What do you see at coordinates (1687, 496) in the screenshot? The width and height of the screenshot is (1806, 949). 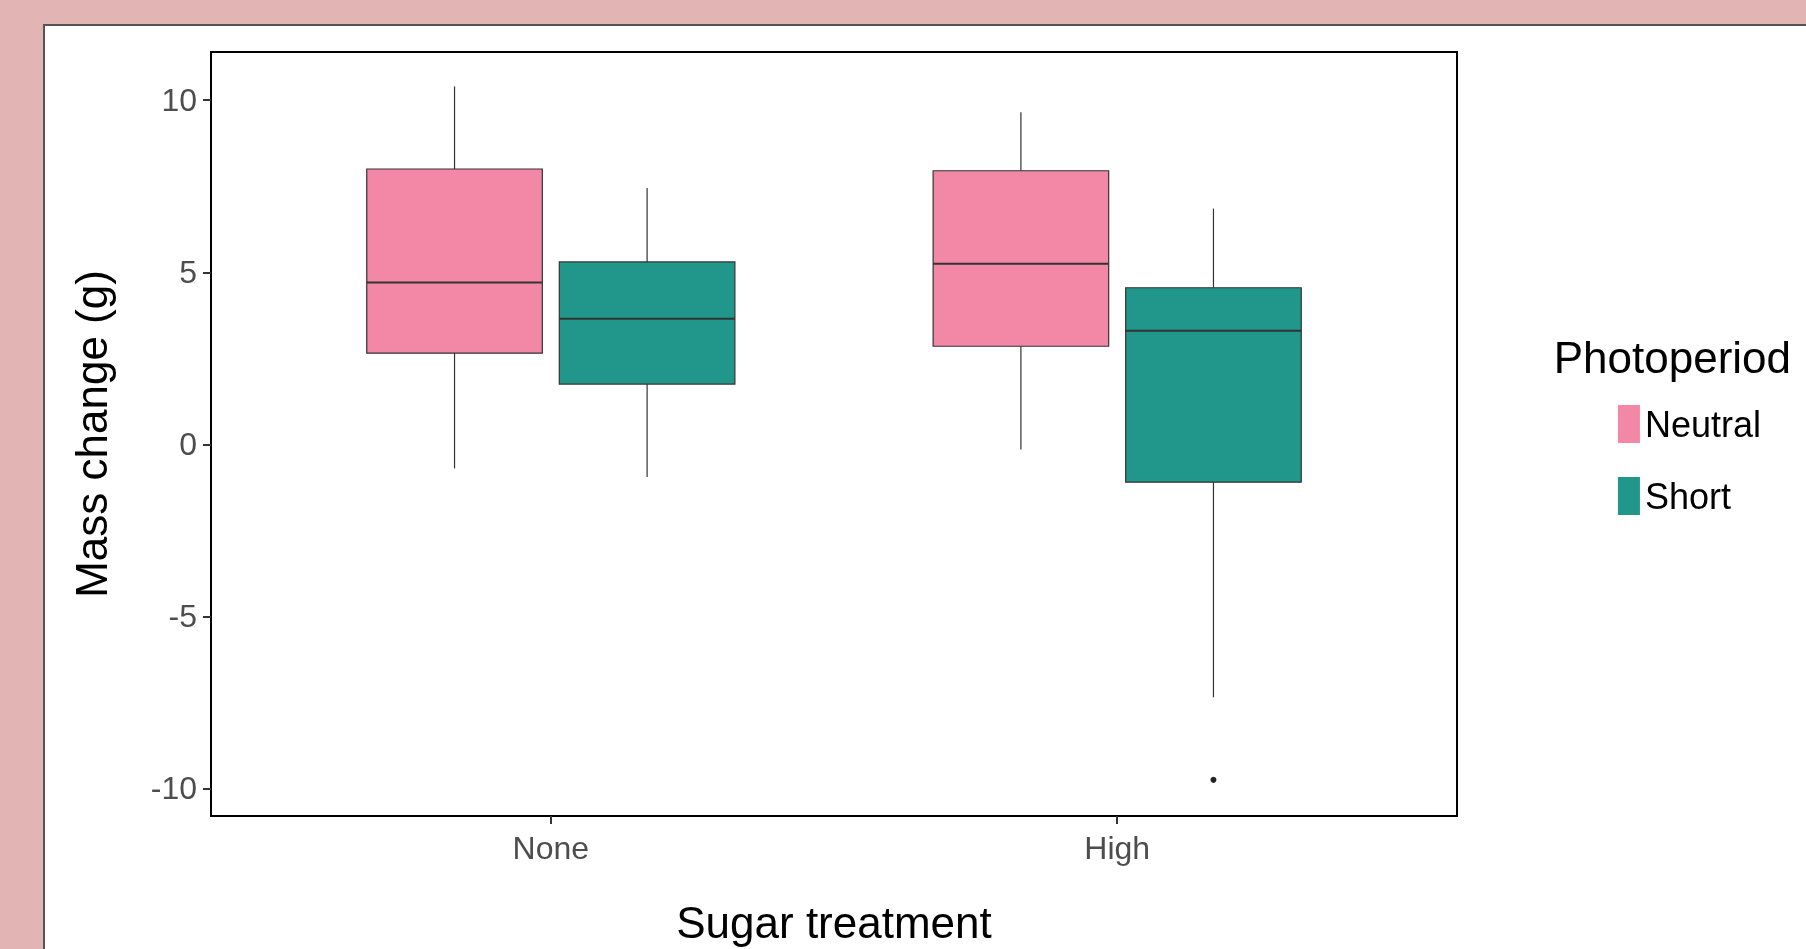 I see `legend-label: Short` at bounding box center [1687, 496].